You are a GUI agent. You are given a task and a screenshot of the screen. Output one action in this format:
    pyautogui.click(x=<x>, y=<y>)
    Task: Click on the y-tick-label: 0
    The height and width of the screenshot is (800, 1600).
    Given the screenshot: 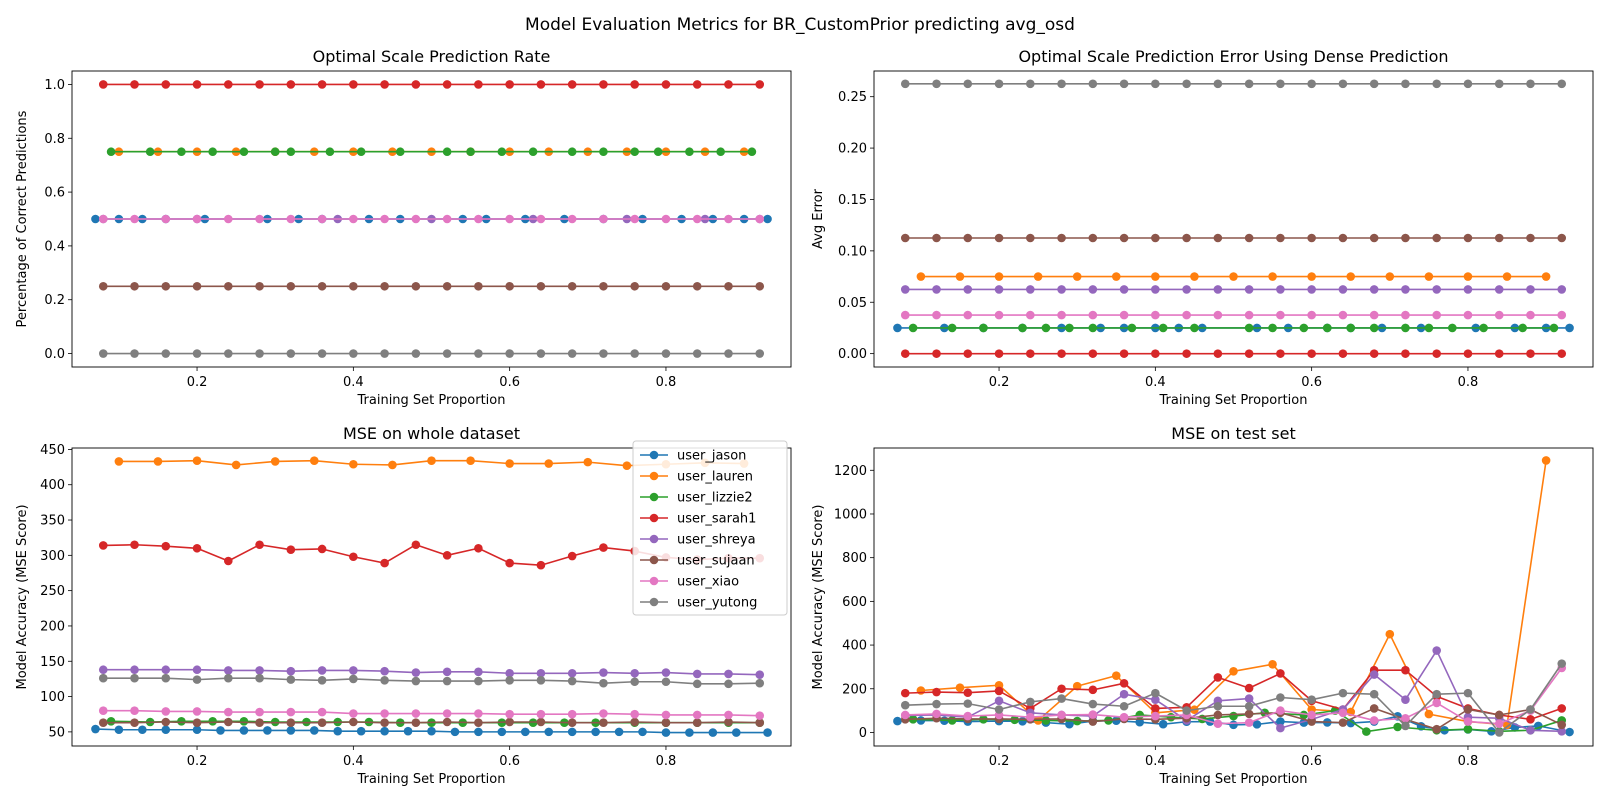 What is the action you would take?
    pyautogui.click(x=863, y=733)
    